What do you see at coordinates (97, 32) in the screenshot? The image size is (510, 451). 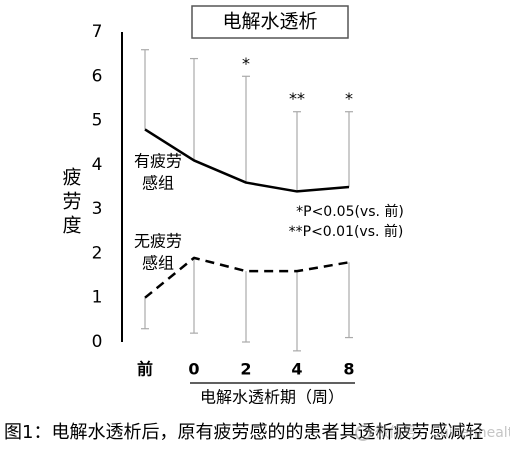 I see `y-tick-label: 7` at bounding box center [97, 32].